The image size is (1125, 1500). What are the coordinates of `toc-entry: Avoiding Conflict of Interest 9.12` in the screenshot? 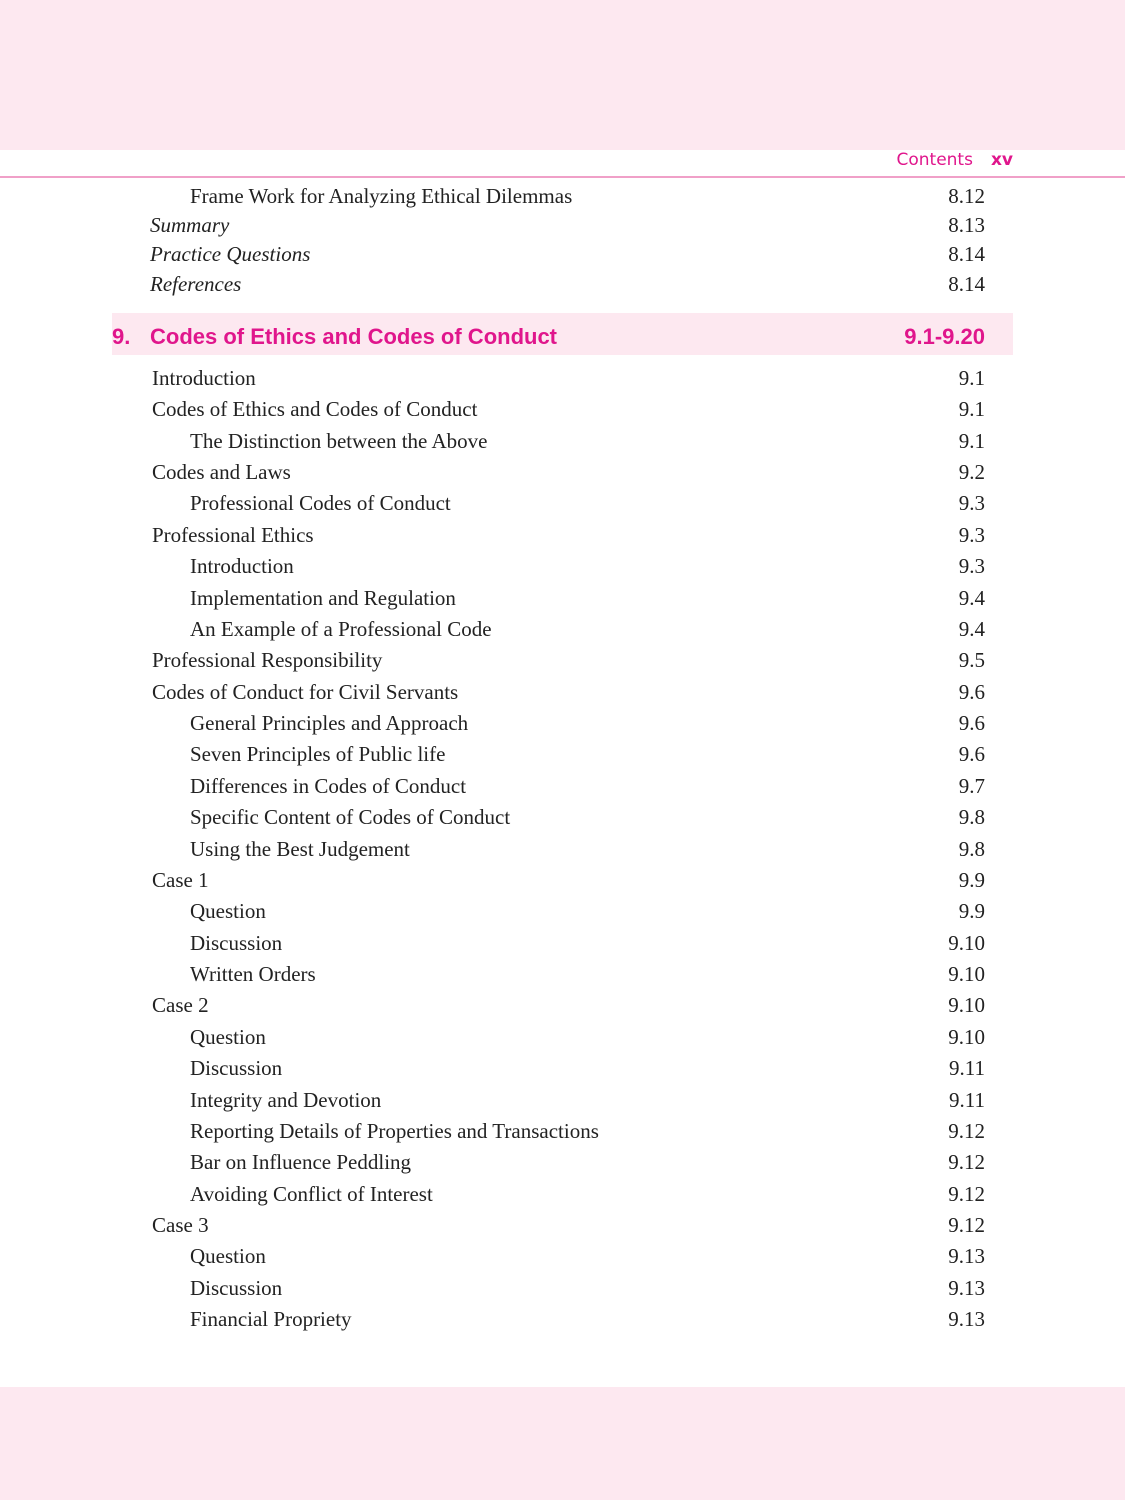 It's located at (492, 1194).